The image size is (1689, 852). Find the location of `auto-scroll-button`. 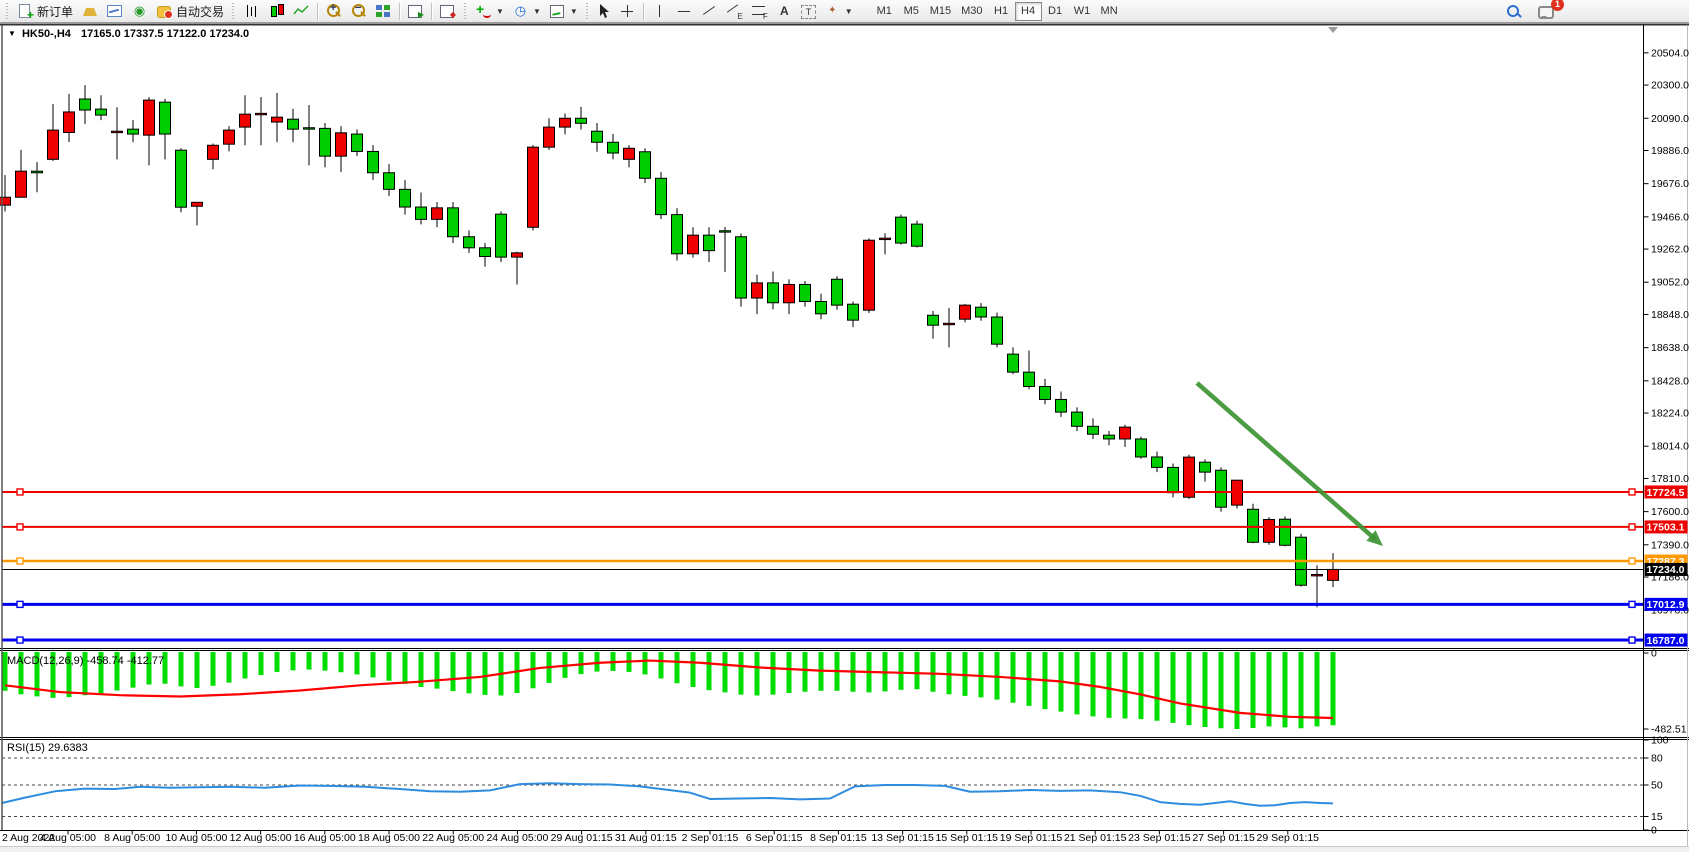

auto-scroll-button is located at coordinates (415, 11).